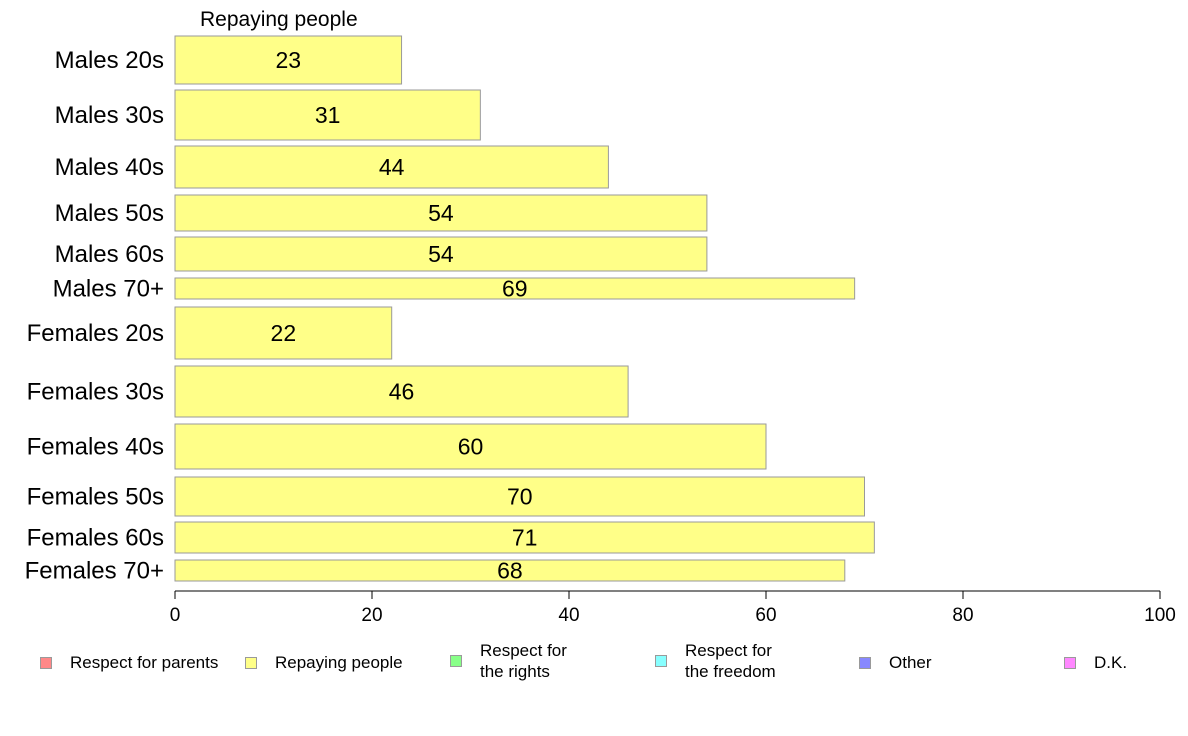 This screenshot has height=736, width=1188. I want to click on category-label: Females 50s, so click(95, 497).